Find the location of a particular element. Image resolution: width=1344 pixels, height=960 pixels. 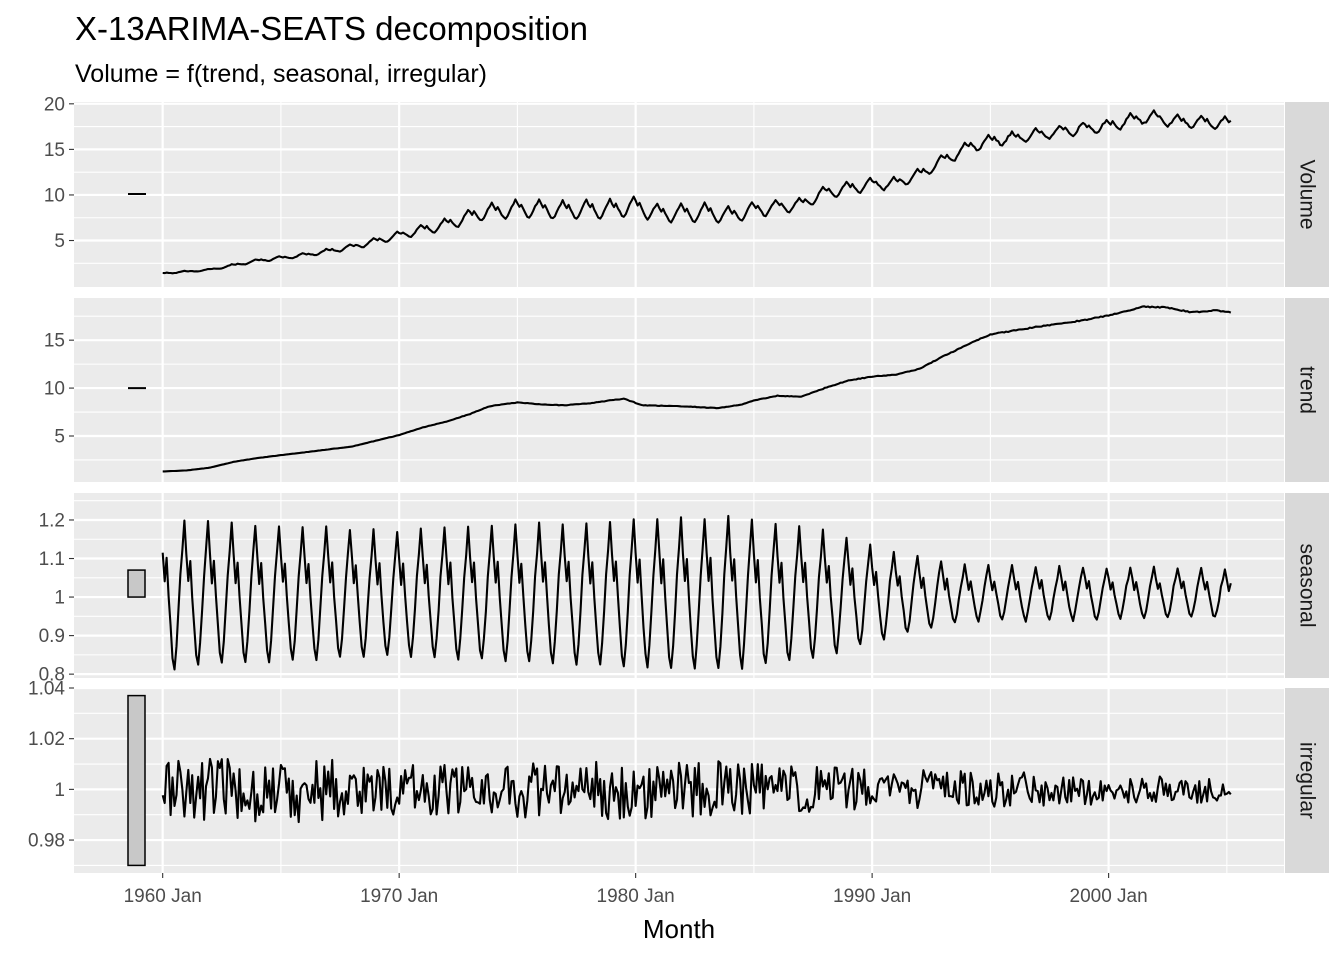

y-tick-label: 0.9 is located at coordinates (52, 636).